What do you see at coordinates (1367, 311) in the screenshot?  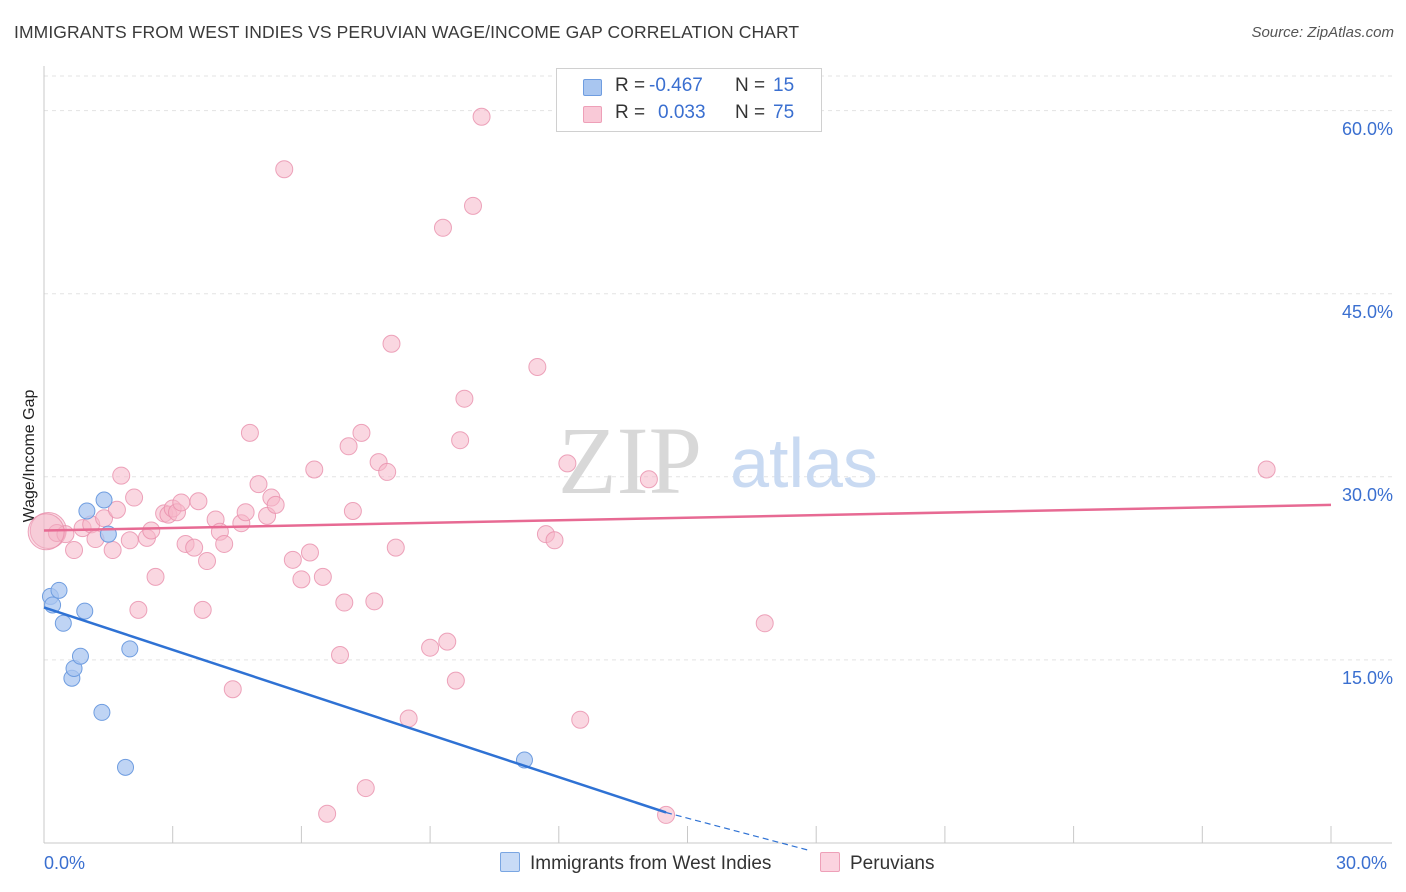 I see `y-tick-label: 45.0%` at bounding box center [1367, 311].